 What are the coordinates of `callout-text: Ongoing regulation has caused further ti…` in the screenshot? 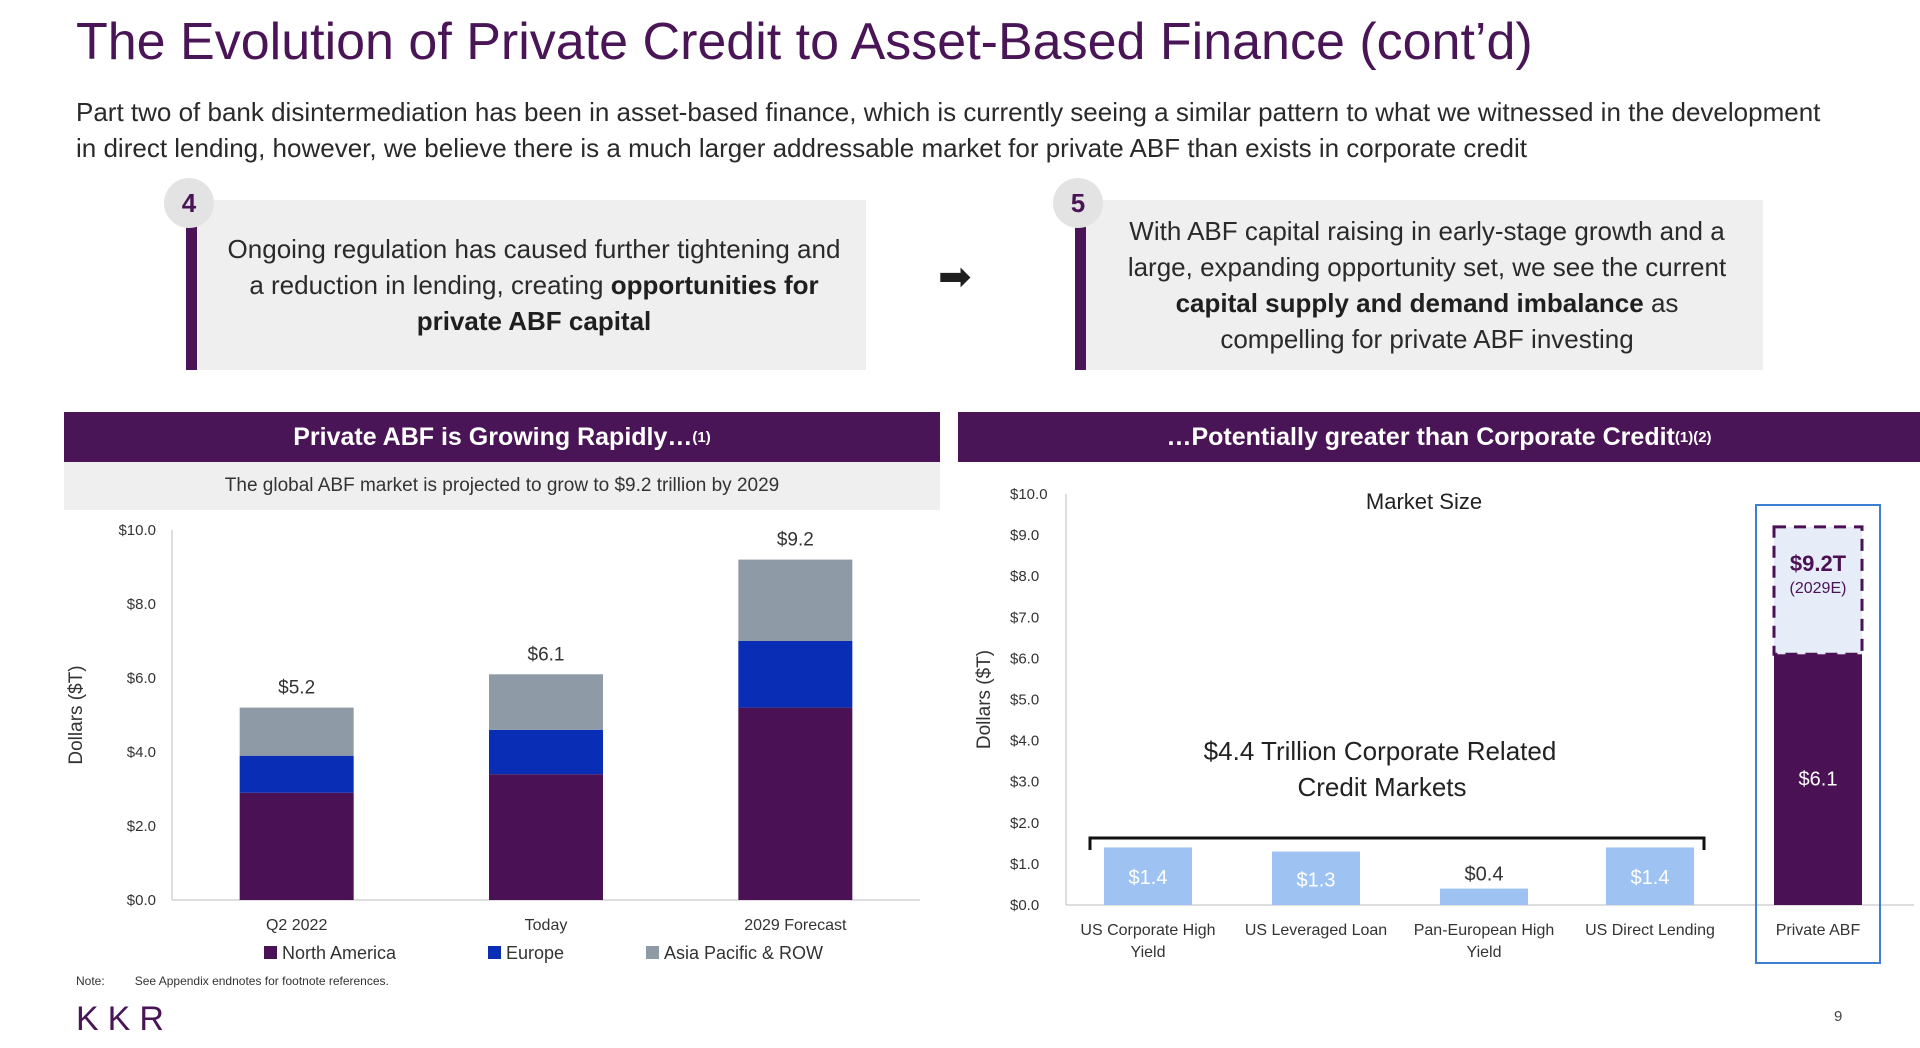 It's located at (534, 285).